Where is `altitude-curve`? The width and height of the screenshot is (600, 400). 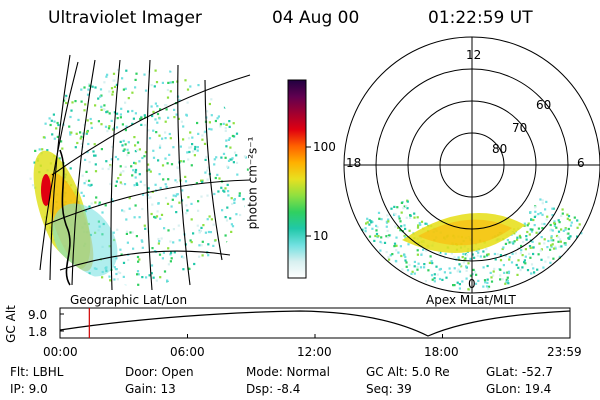 altitude-curve is located at coordinates (315, 323).